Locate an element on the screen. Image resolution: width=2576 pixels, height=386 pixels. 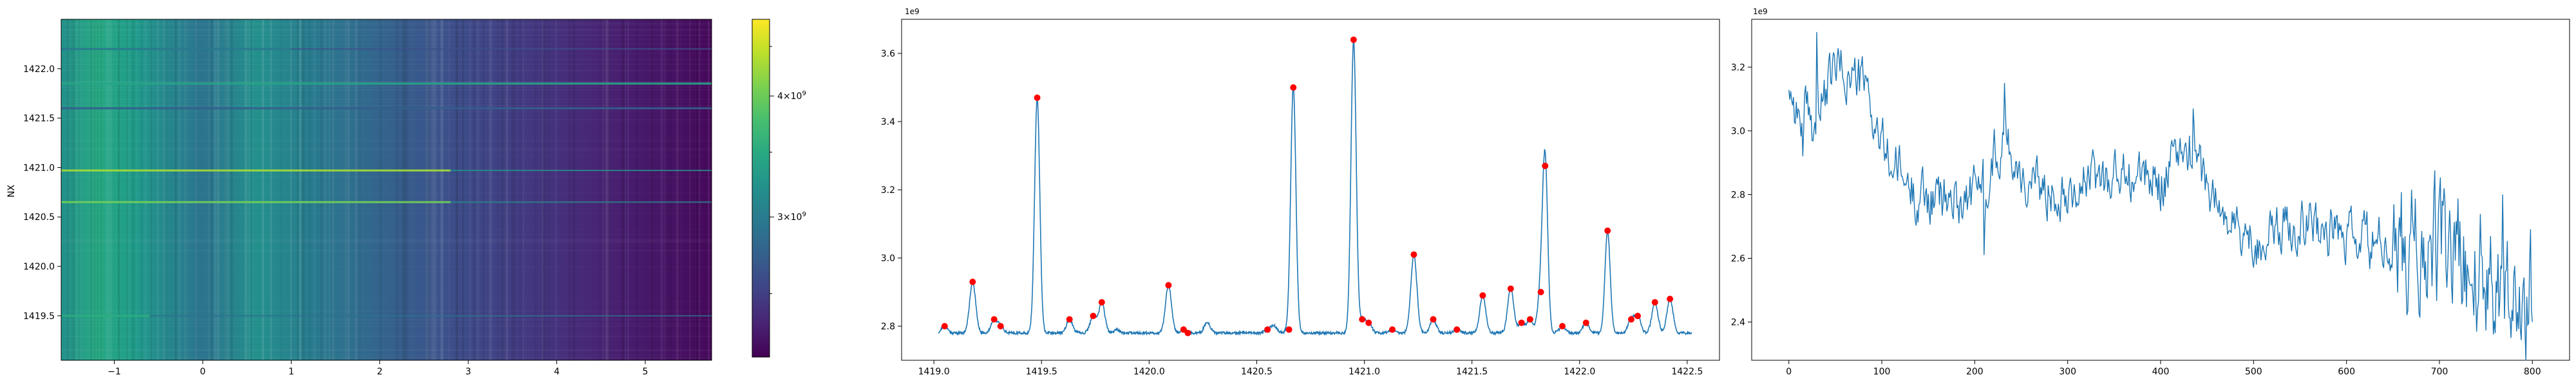
heatmap-x-tick-label: −1 is located at coordinates (115, 372).